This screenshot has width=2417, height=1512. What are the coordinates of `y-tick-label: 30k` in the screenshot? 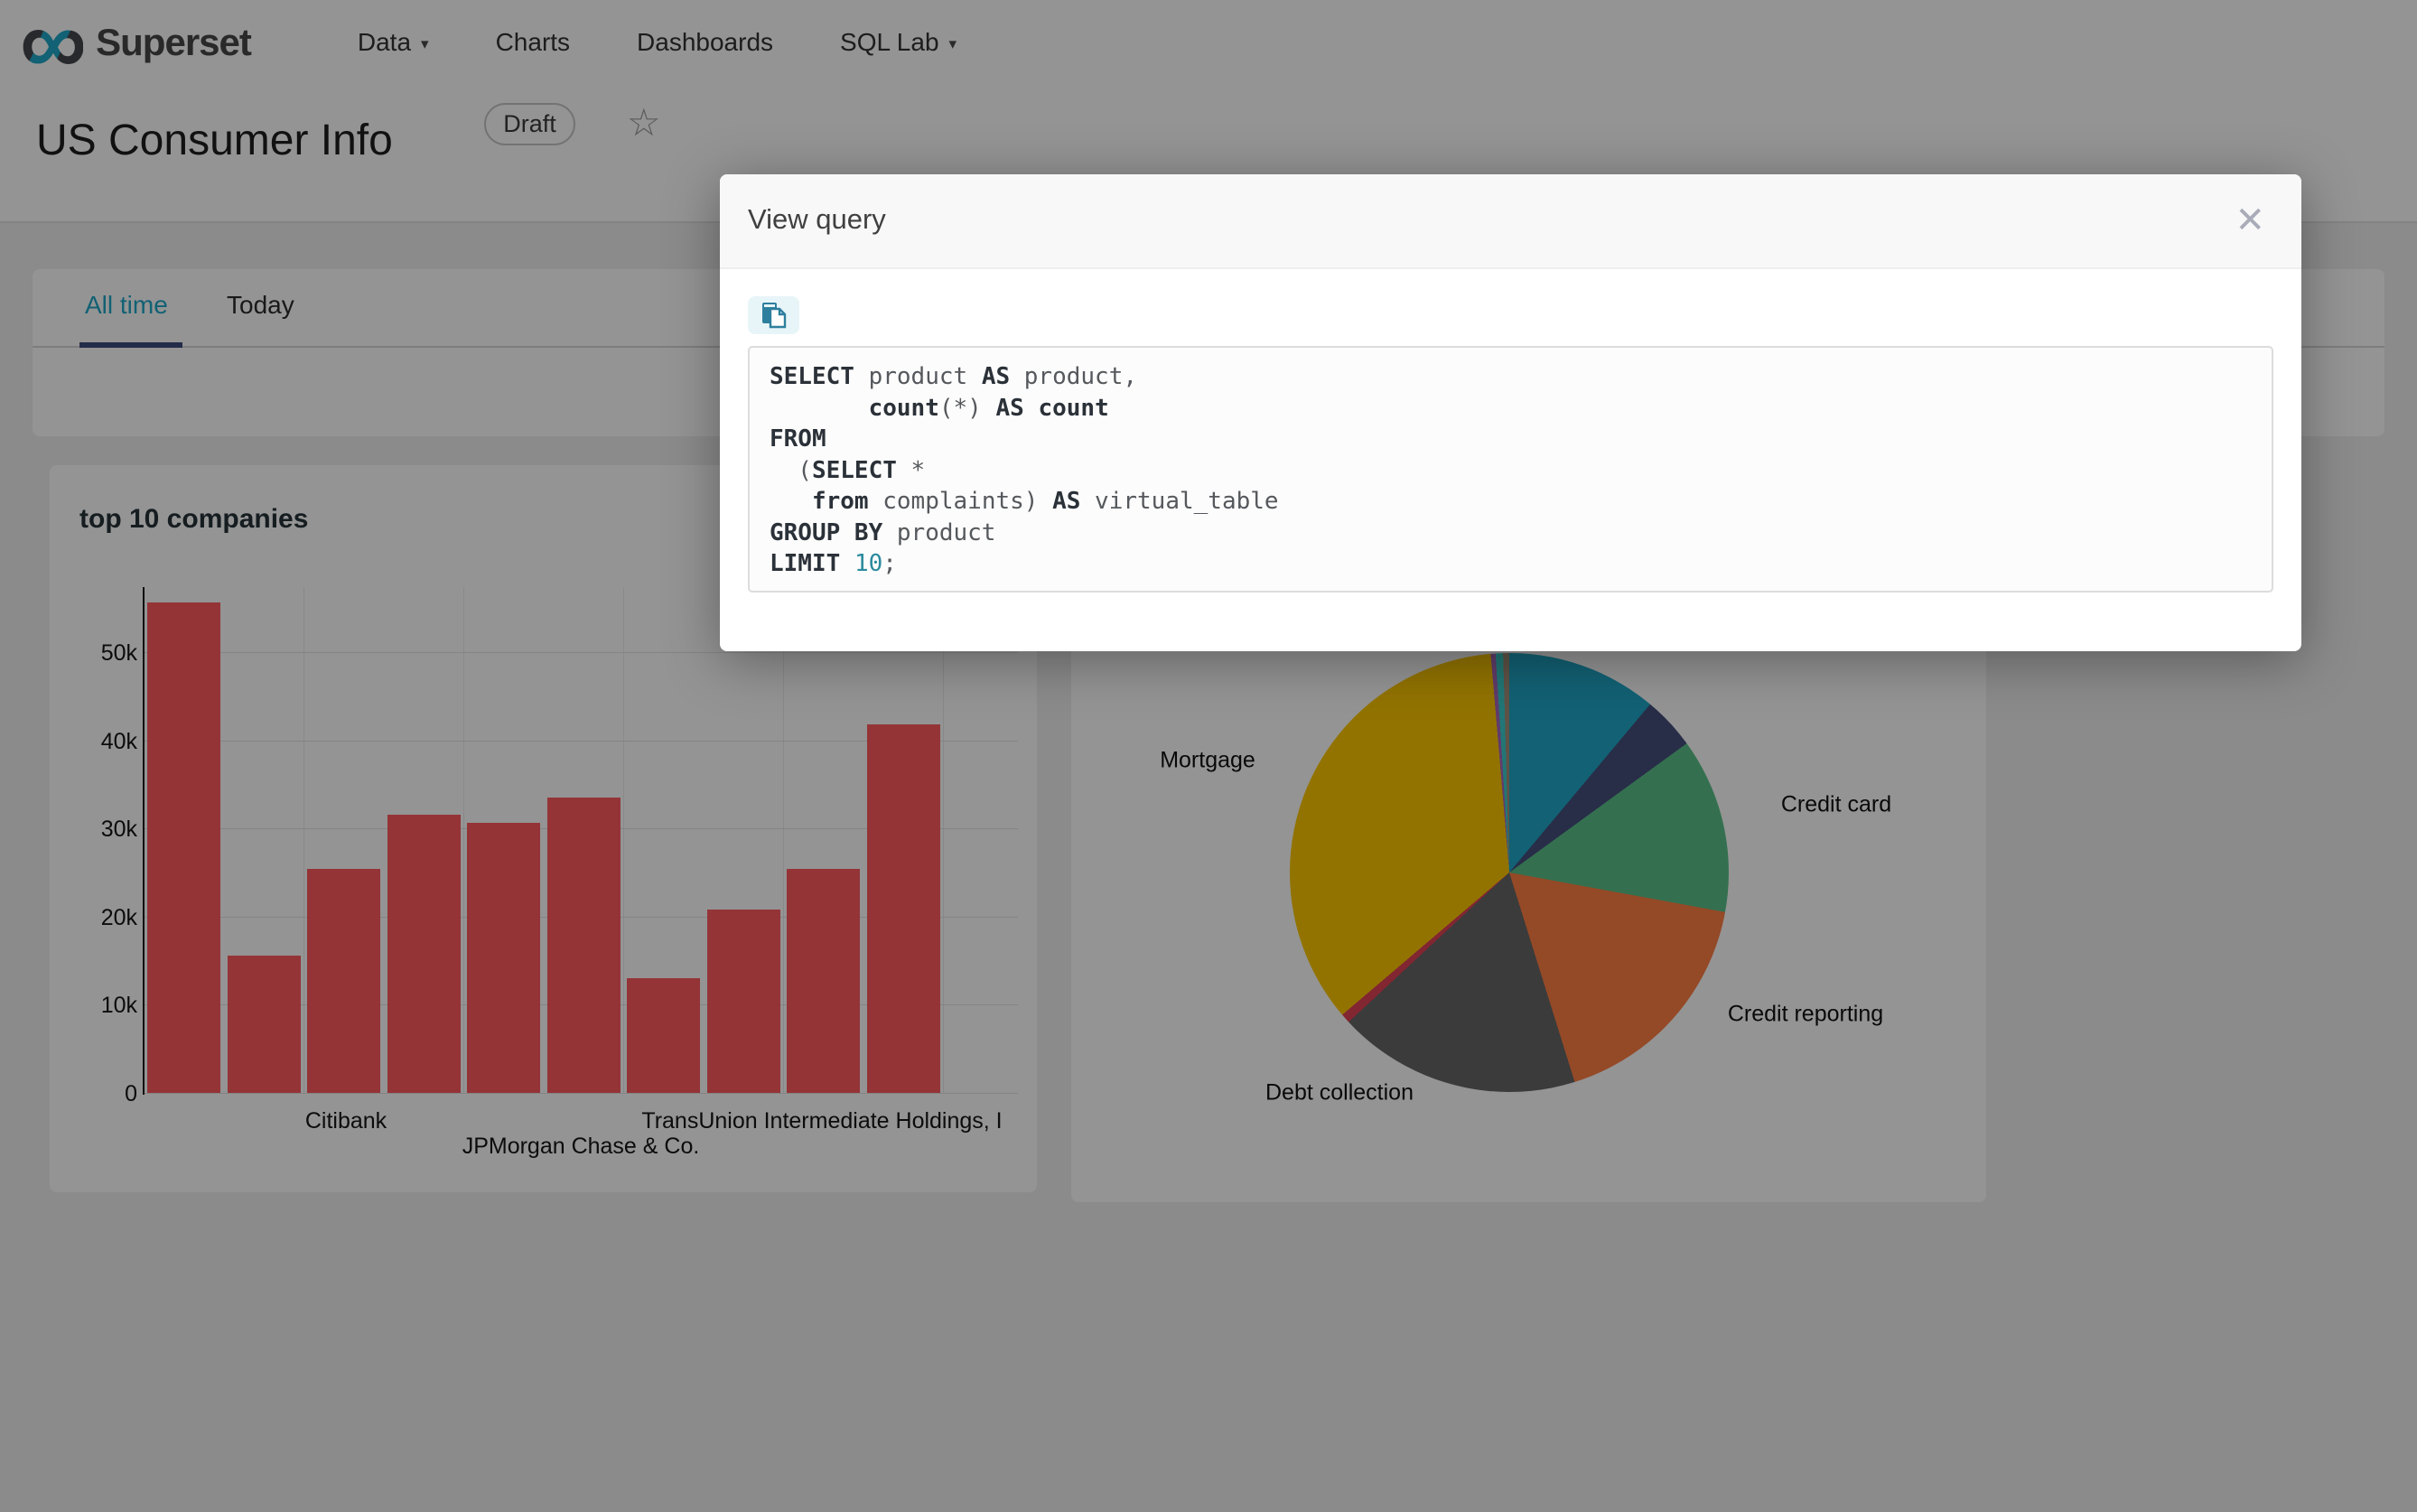 It's located at (119, 829).